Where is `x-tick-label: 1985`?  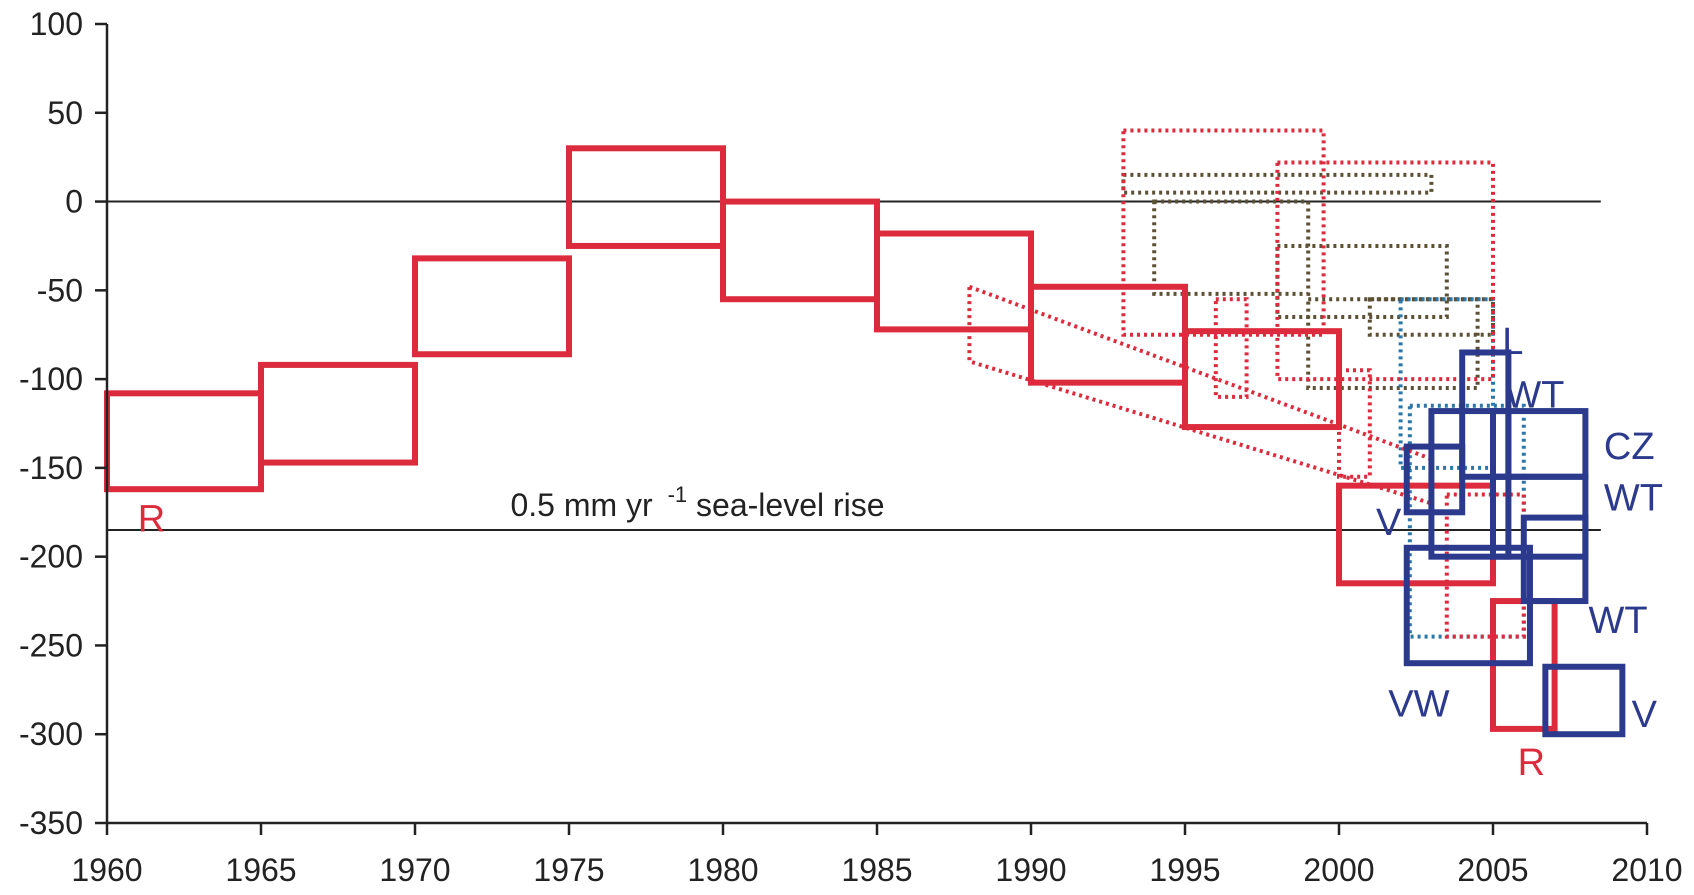 x-tick-label: 1985 is located at coordinates (876, 870).